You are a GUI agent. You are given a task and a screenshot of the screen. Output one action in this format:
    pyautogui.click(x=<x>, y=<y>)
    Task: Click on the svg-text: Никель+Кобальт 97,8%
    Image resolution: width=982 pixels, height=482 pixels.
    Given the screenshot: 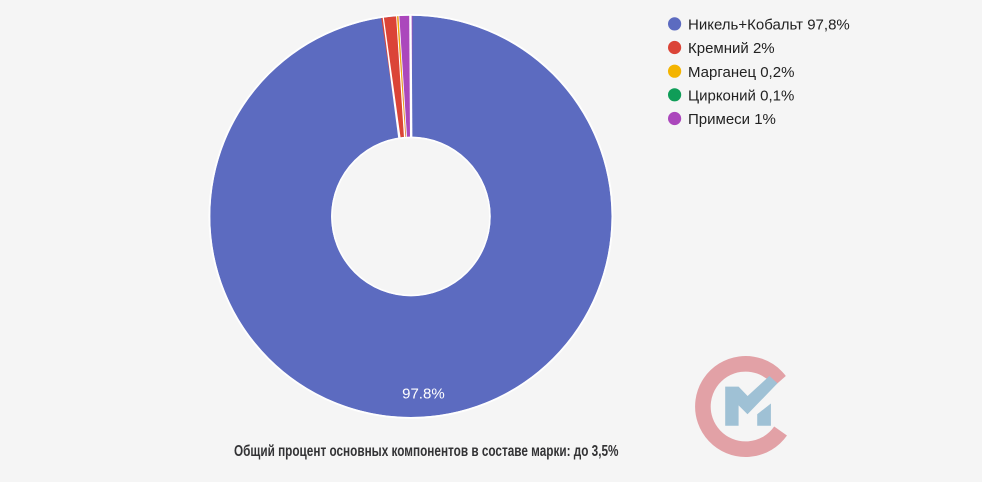 What is the action you would take?
    pyautogui.click(x=769, y=25)
    